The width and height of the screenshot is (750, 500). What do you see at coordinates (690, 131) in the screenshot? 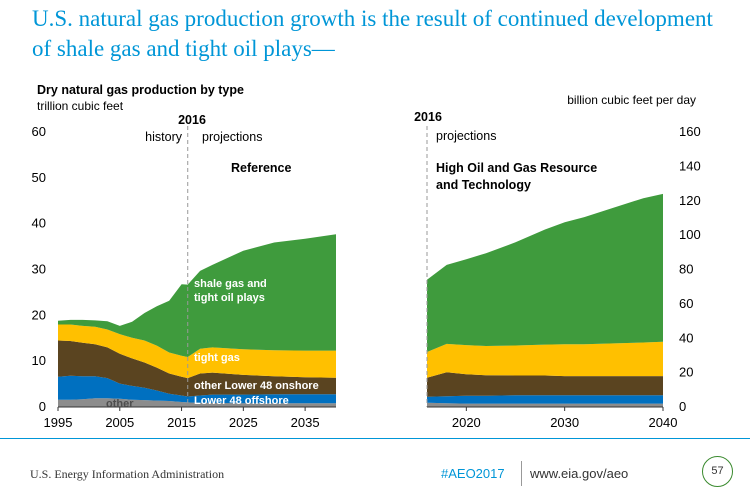
I see `chart-2-y-tick-label: 160` at bounding box center [690, 131].